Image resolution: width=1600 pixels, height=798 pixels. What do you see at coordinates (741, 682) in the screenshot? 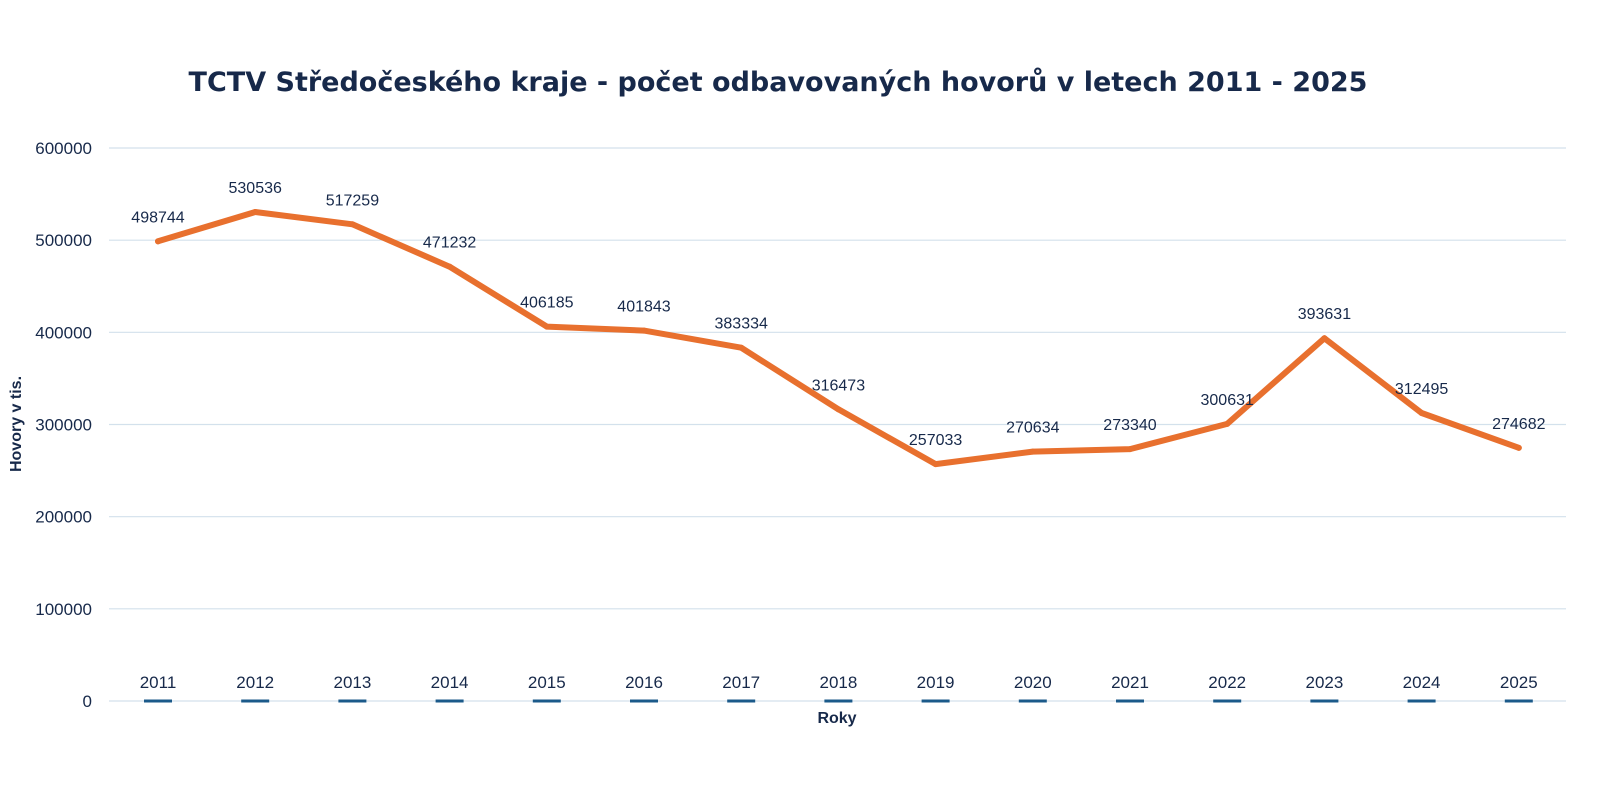
I see `x-tick-label: 2017` at bounding box center [741, 682].